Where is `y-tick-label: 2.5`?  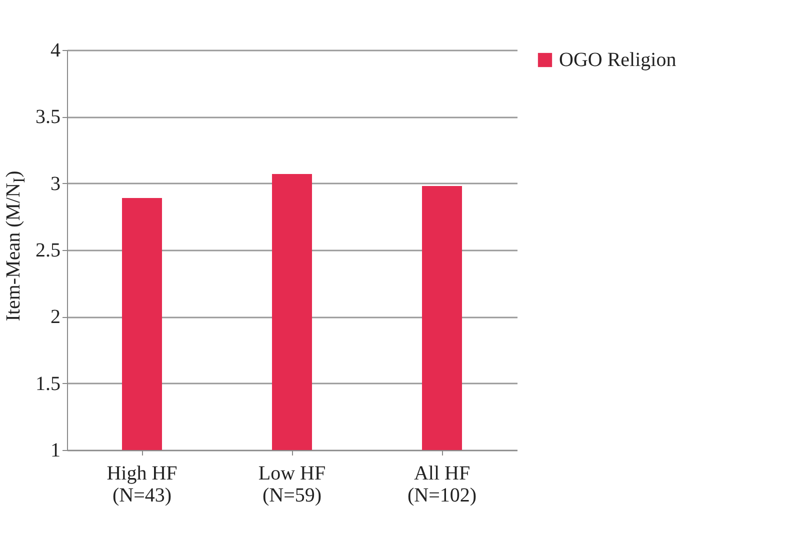
y-tick-label: 2.5 is located at coordinates (48, 251).